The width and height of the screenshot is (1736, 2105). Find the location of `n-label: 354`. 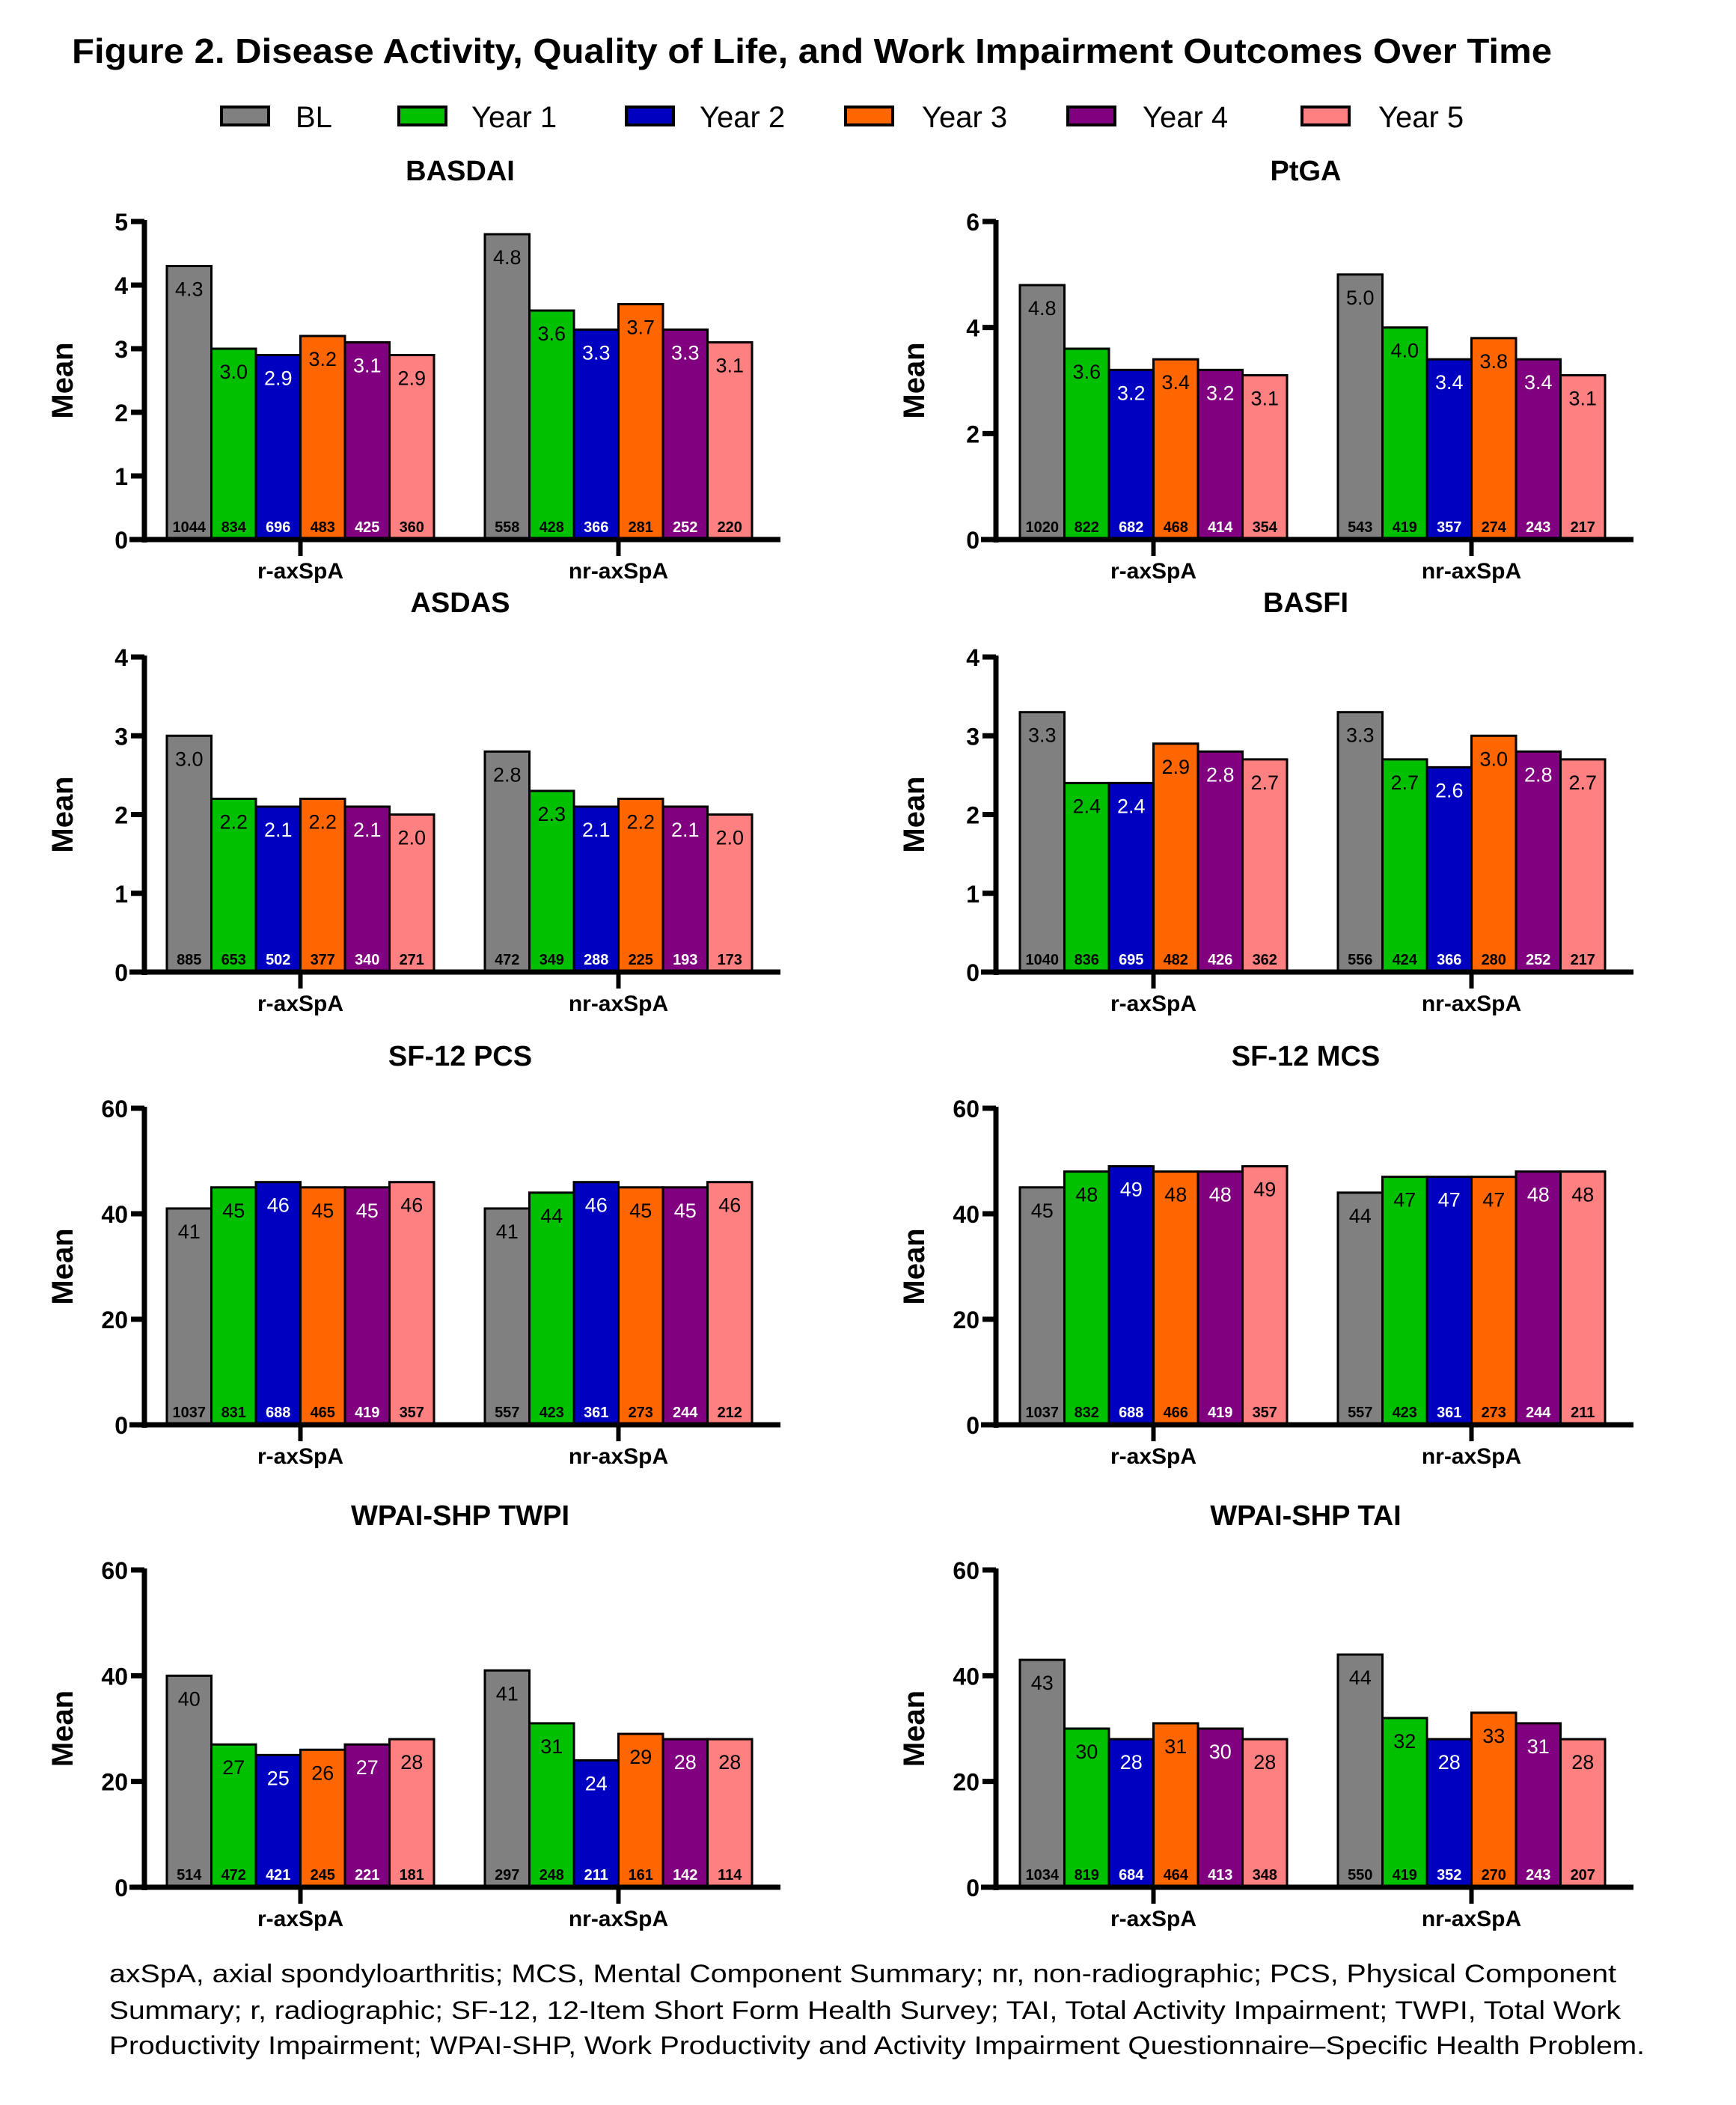

n-label: 354 is located at coordinates (1265, 527).